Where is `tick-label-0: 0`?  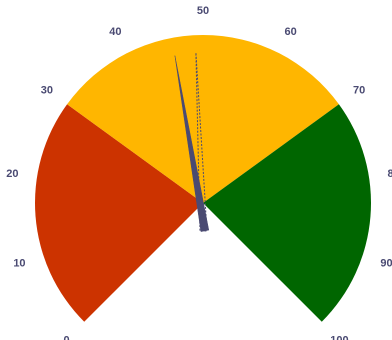 tick-label-0: 0 is located at coordinates (66, 337).